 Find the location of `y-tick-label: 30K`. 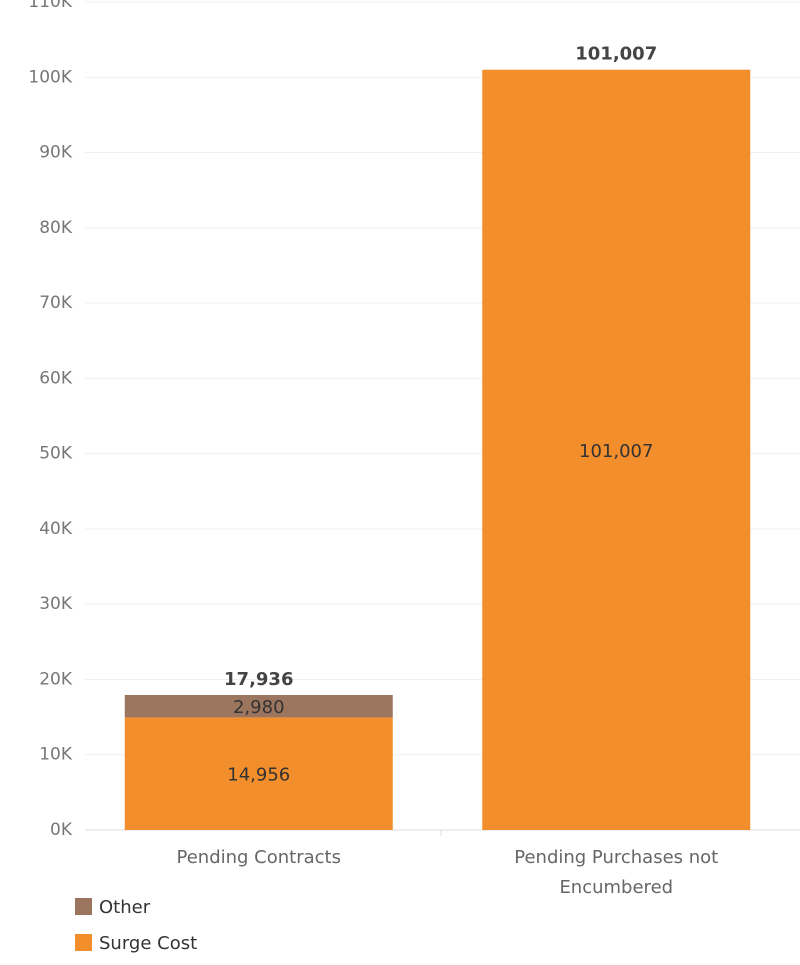

y-tick-label: 30K is located at coordinates (56, 604).